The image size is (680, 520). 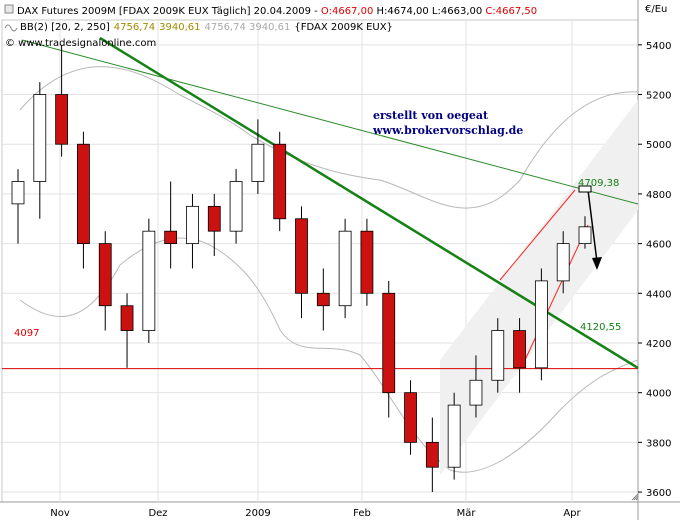 I want to click on red-channel-upper, so click(x=537, y=235).